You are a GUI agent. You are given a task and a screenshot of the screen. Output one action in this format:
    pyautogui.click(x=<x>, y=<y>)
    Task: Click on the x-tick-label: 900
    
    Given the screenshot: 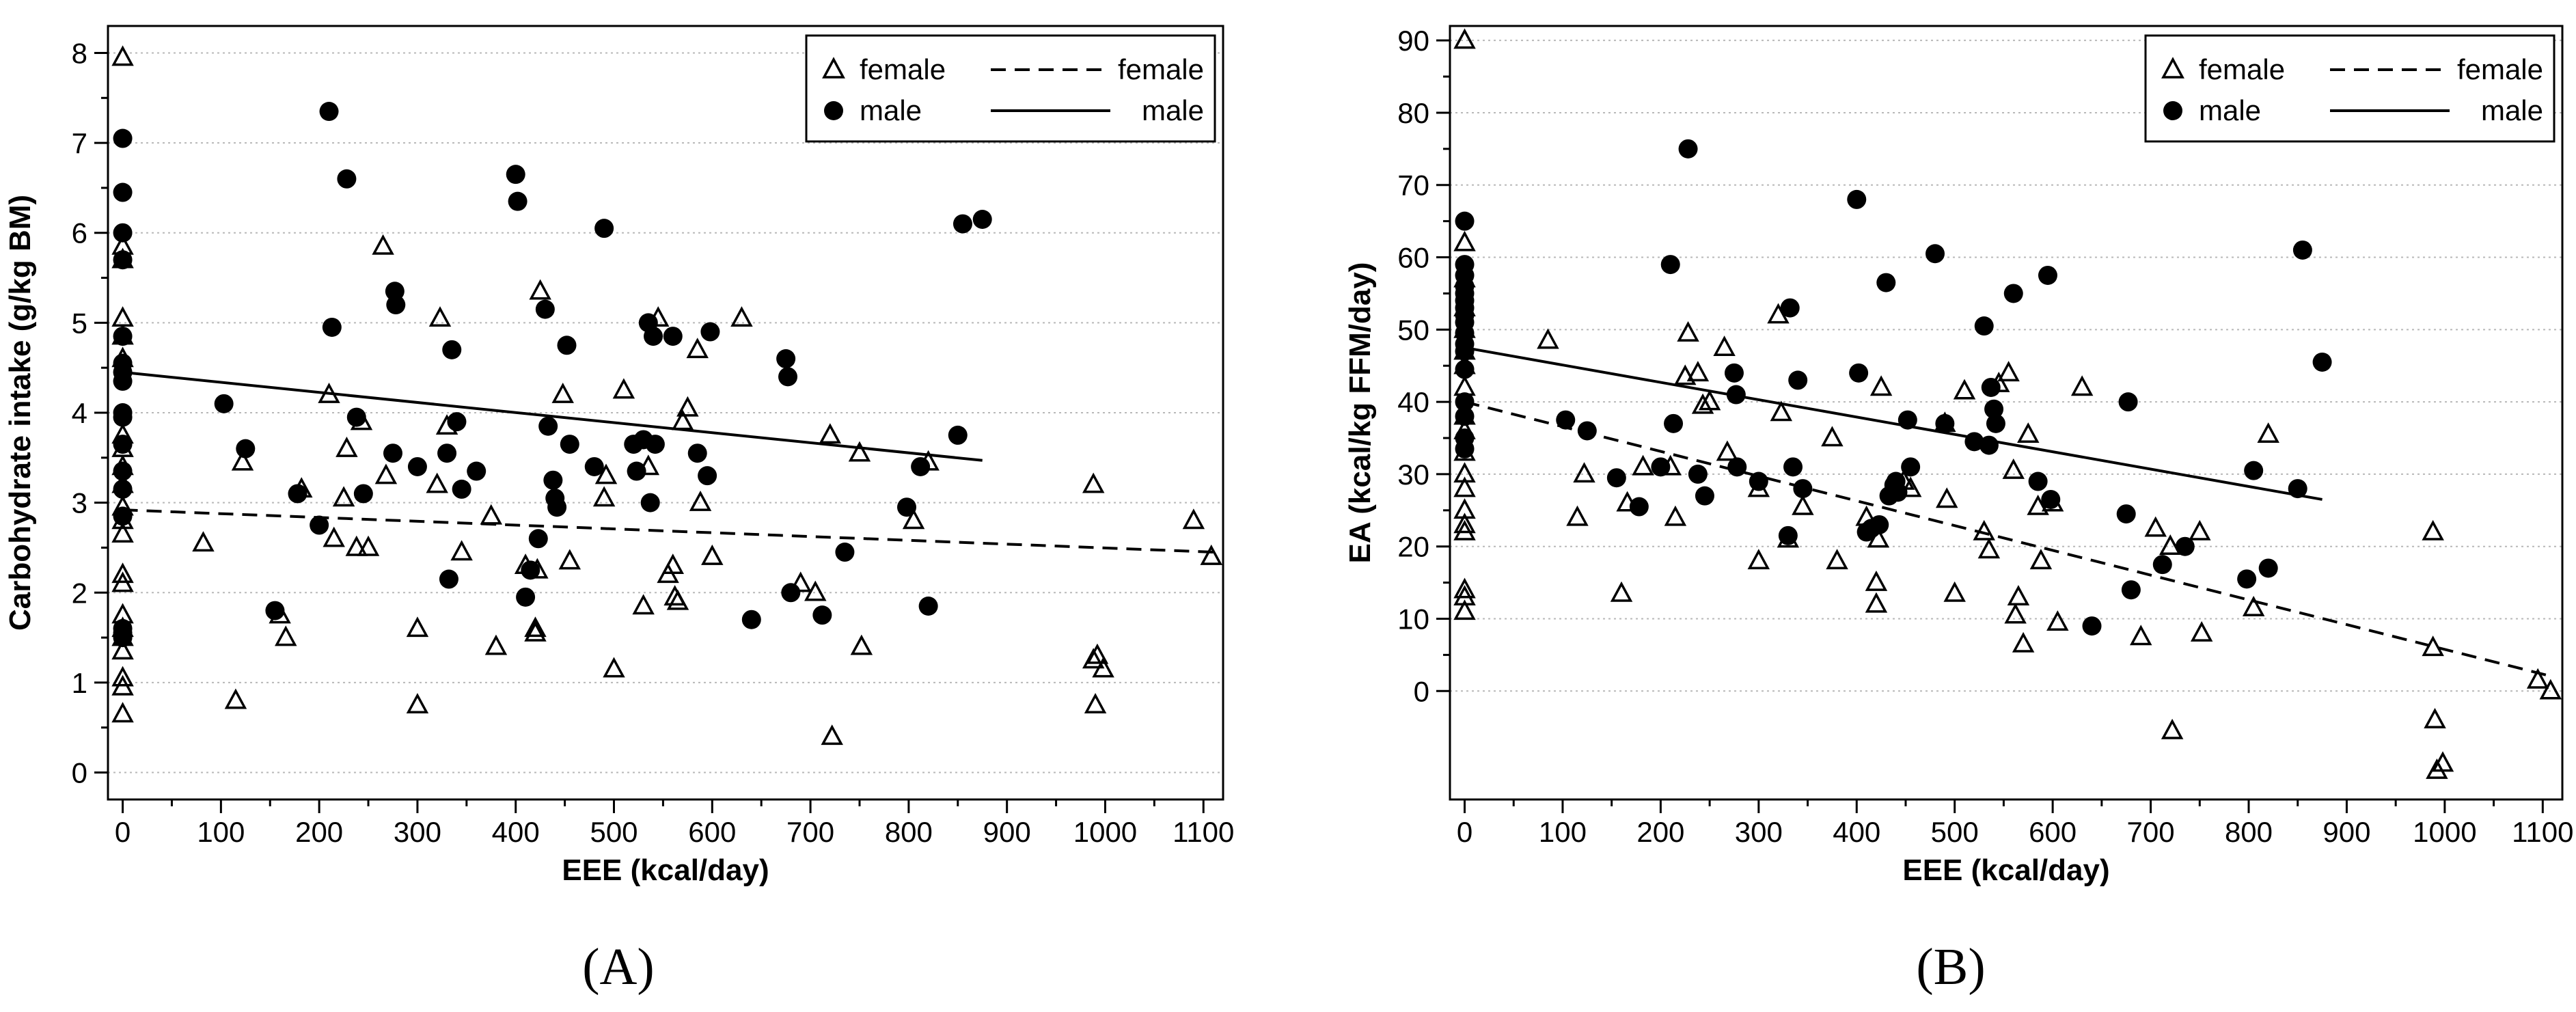 What is the action you would take?
    pyautogui.click(x=1007, y=832)
    